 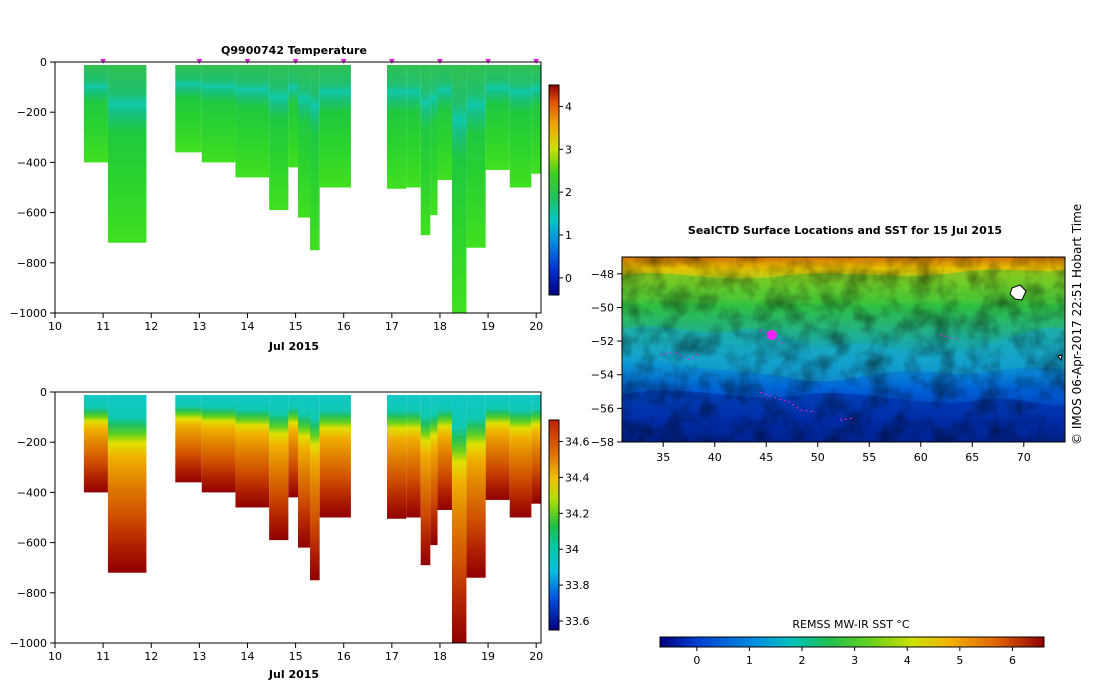 I want to click on sst-colorbar-tick-label: 3, so click(x=854, y=660).